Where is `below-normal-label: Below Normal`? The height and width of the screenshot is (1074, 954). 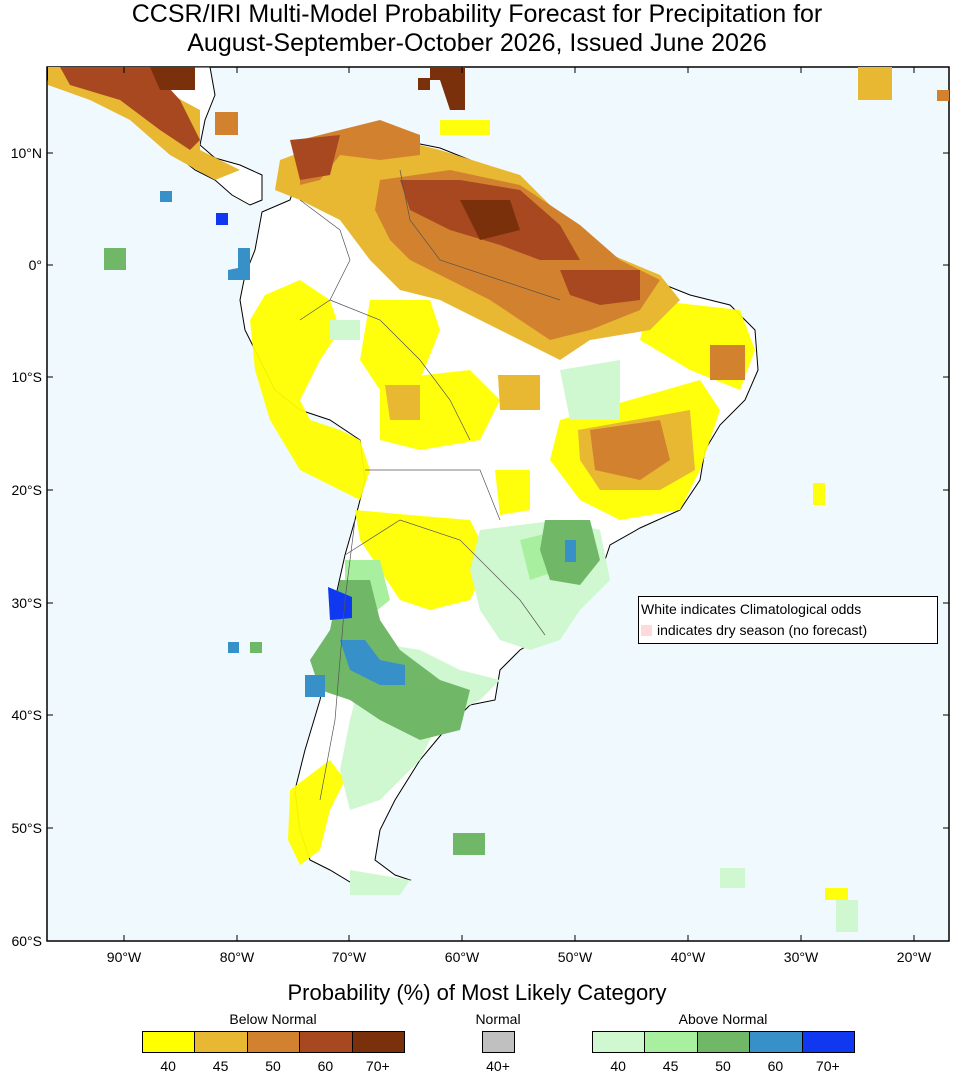 below-normal-label: Below Normal is located at coordinates (273, 1019).